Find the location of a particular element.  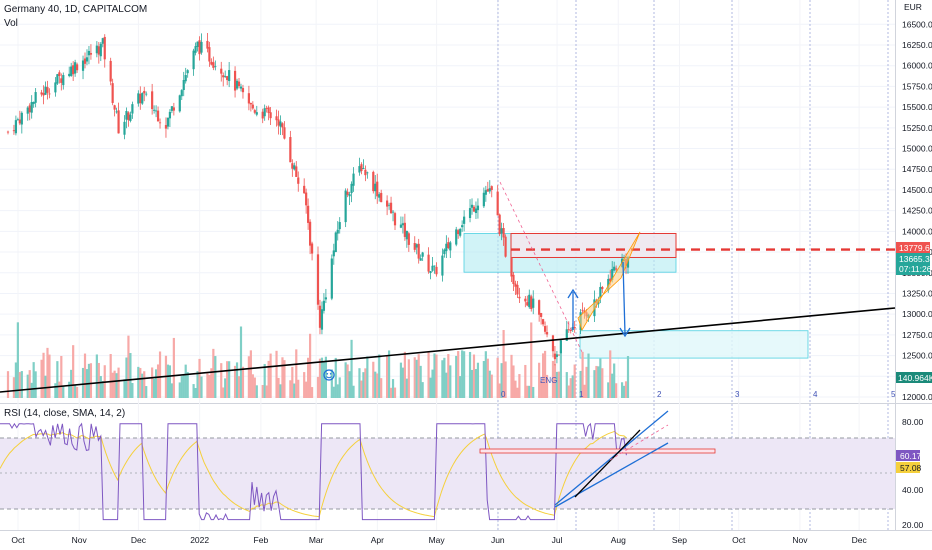

price-tick-label: 12500.00 is located at coordinates (917, 356).